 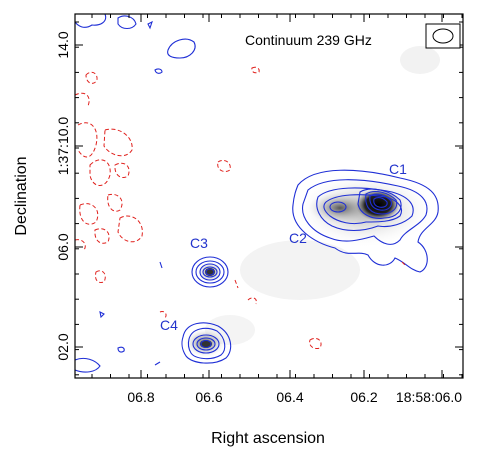 What do you see at coordinates (63, 246) in the screenshot?
I see `y-tick-label: 06.0` at bounding box center [63, 246].